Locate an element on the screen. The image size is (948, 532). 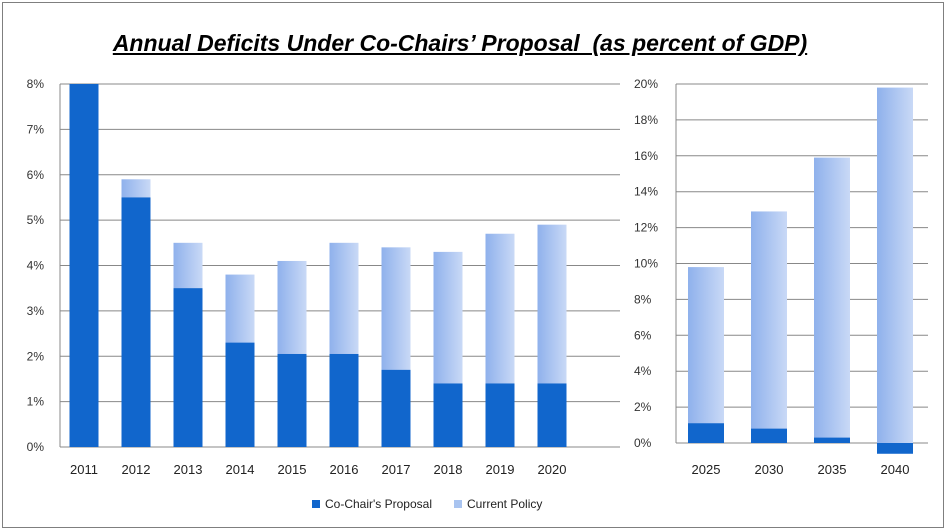
x-tick-label-2017: 2017 is located at coordinates (396, 469).